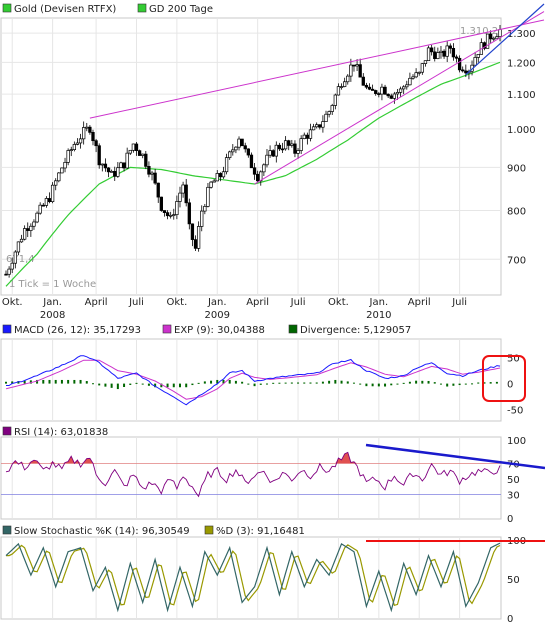  What do you see at coordinates (52, 284) in the screenshot?
I see `tick-note: 1 Tick = 1 Woche` at bounding box center [52, 284].